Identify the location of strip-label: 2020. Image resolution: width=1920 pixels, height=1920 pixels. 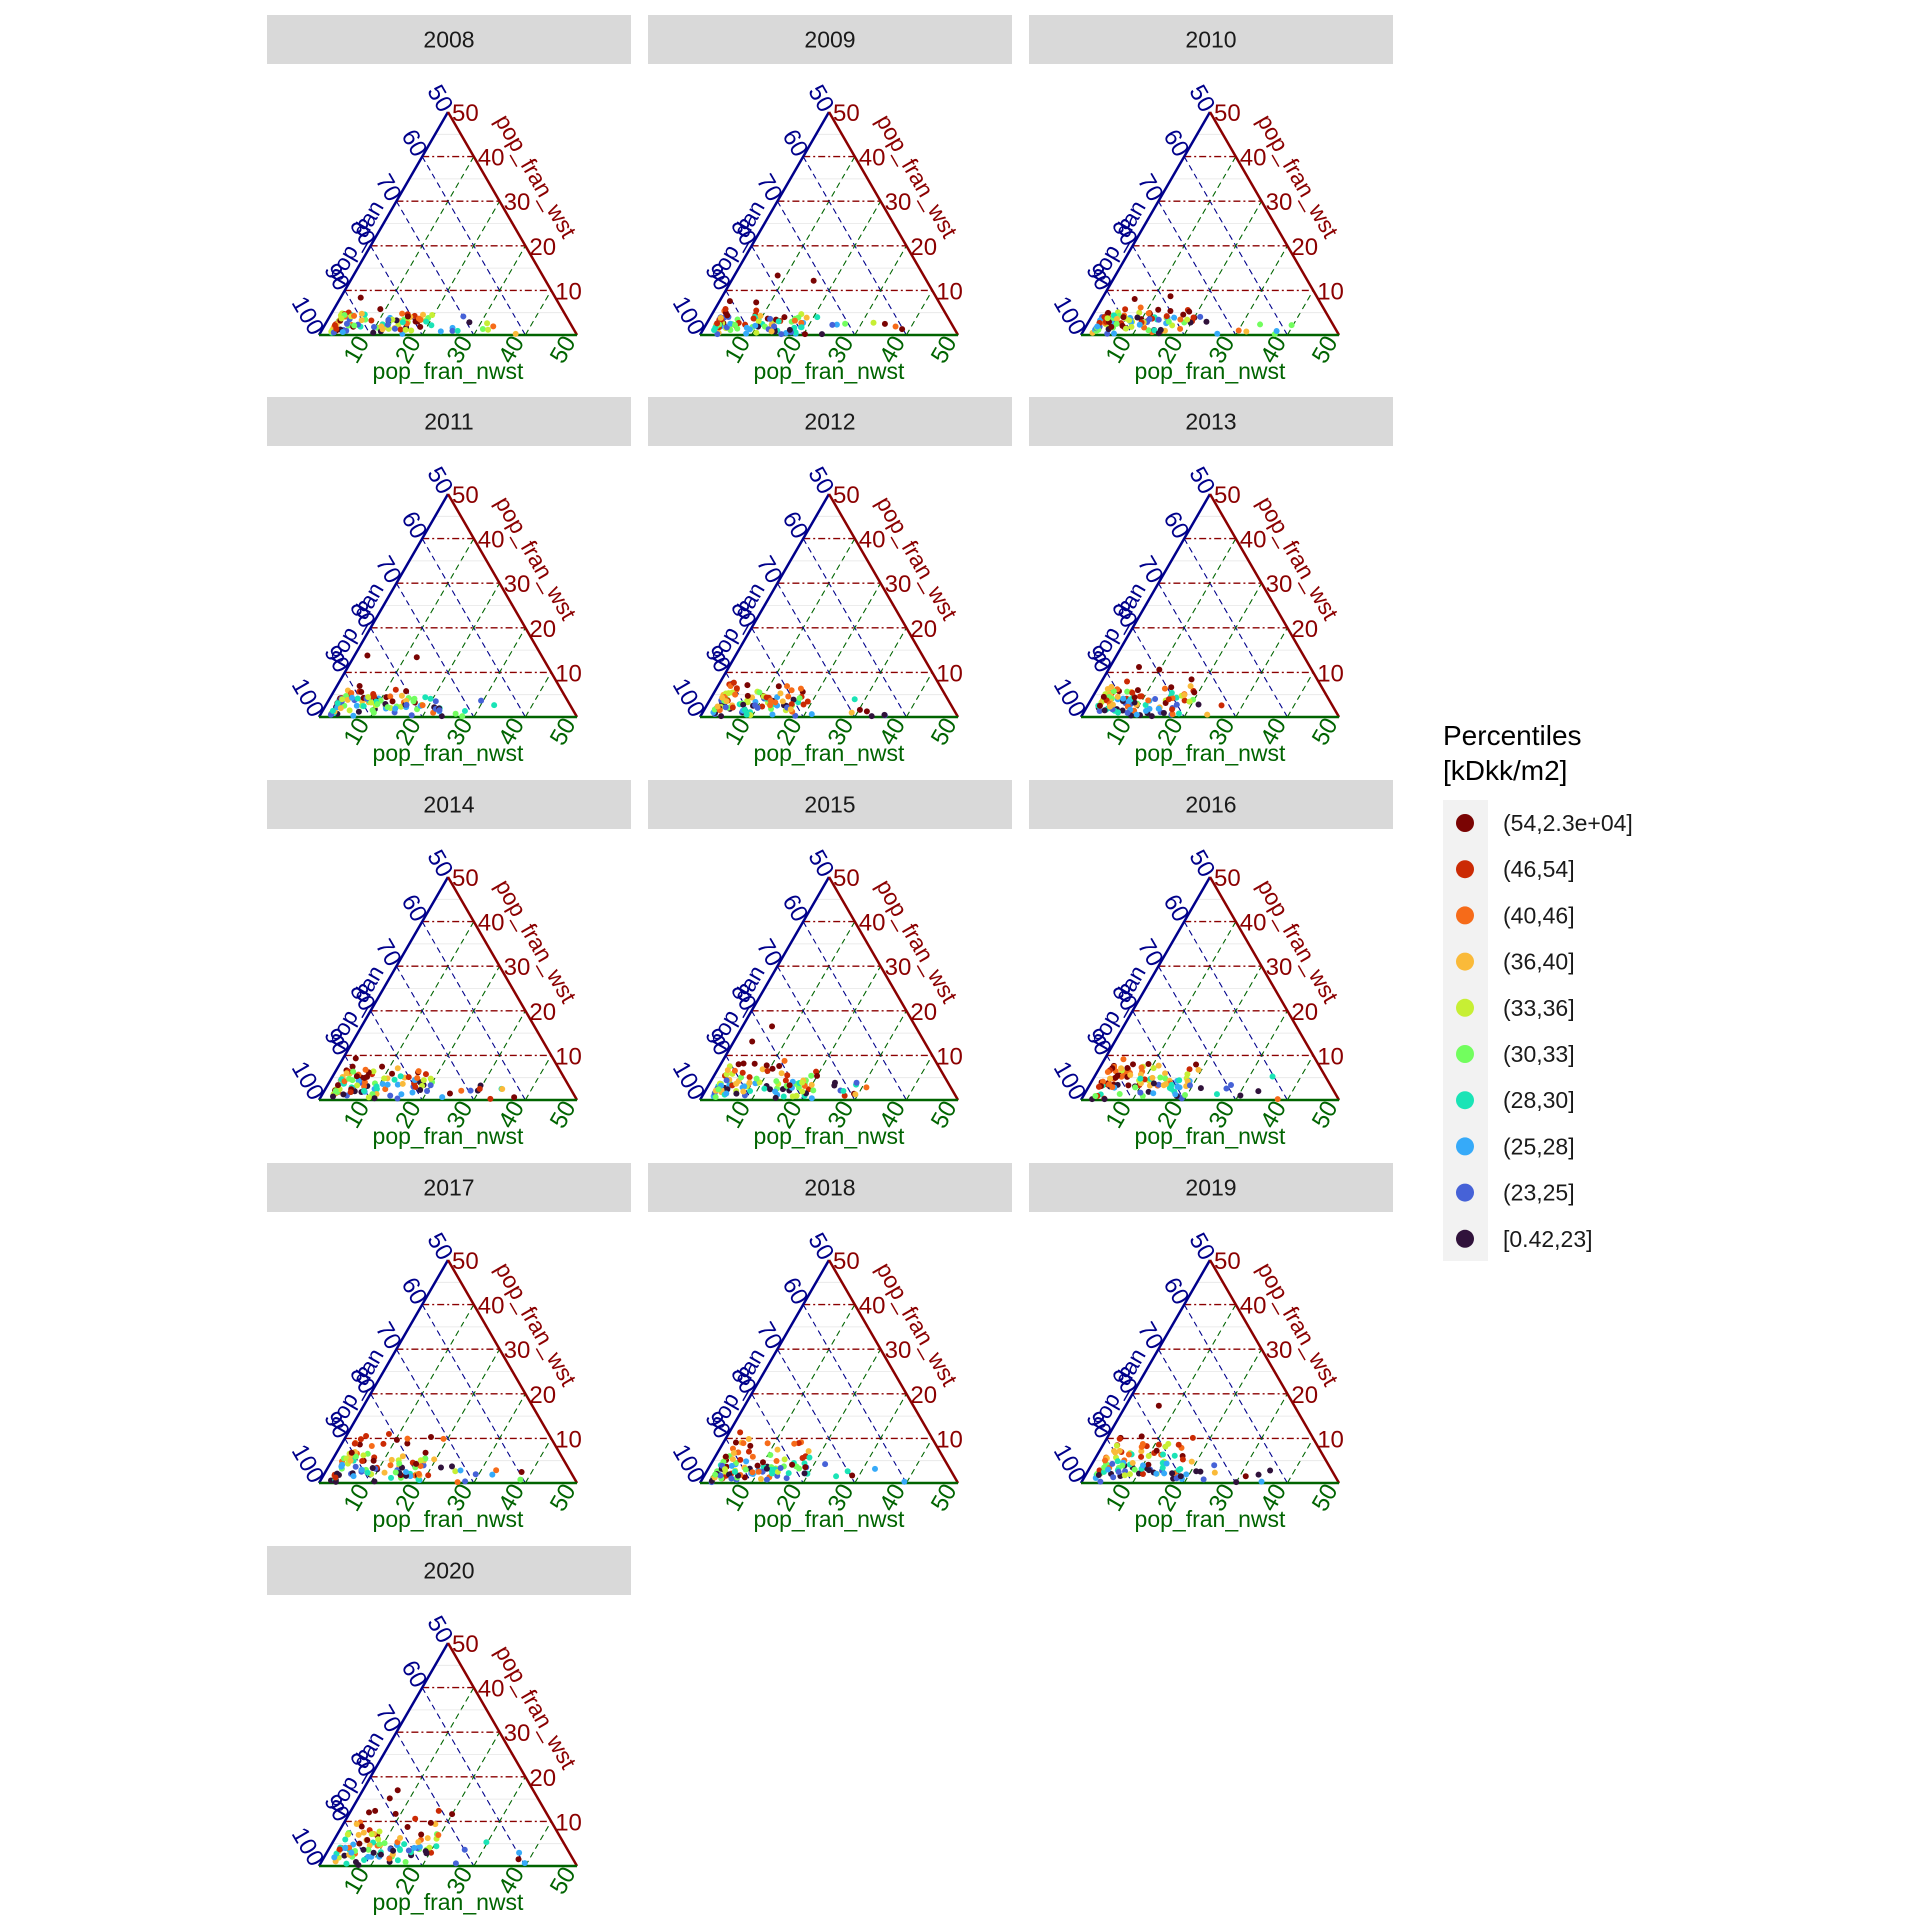
(448, 1571).